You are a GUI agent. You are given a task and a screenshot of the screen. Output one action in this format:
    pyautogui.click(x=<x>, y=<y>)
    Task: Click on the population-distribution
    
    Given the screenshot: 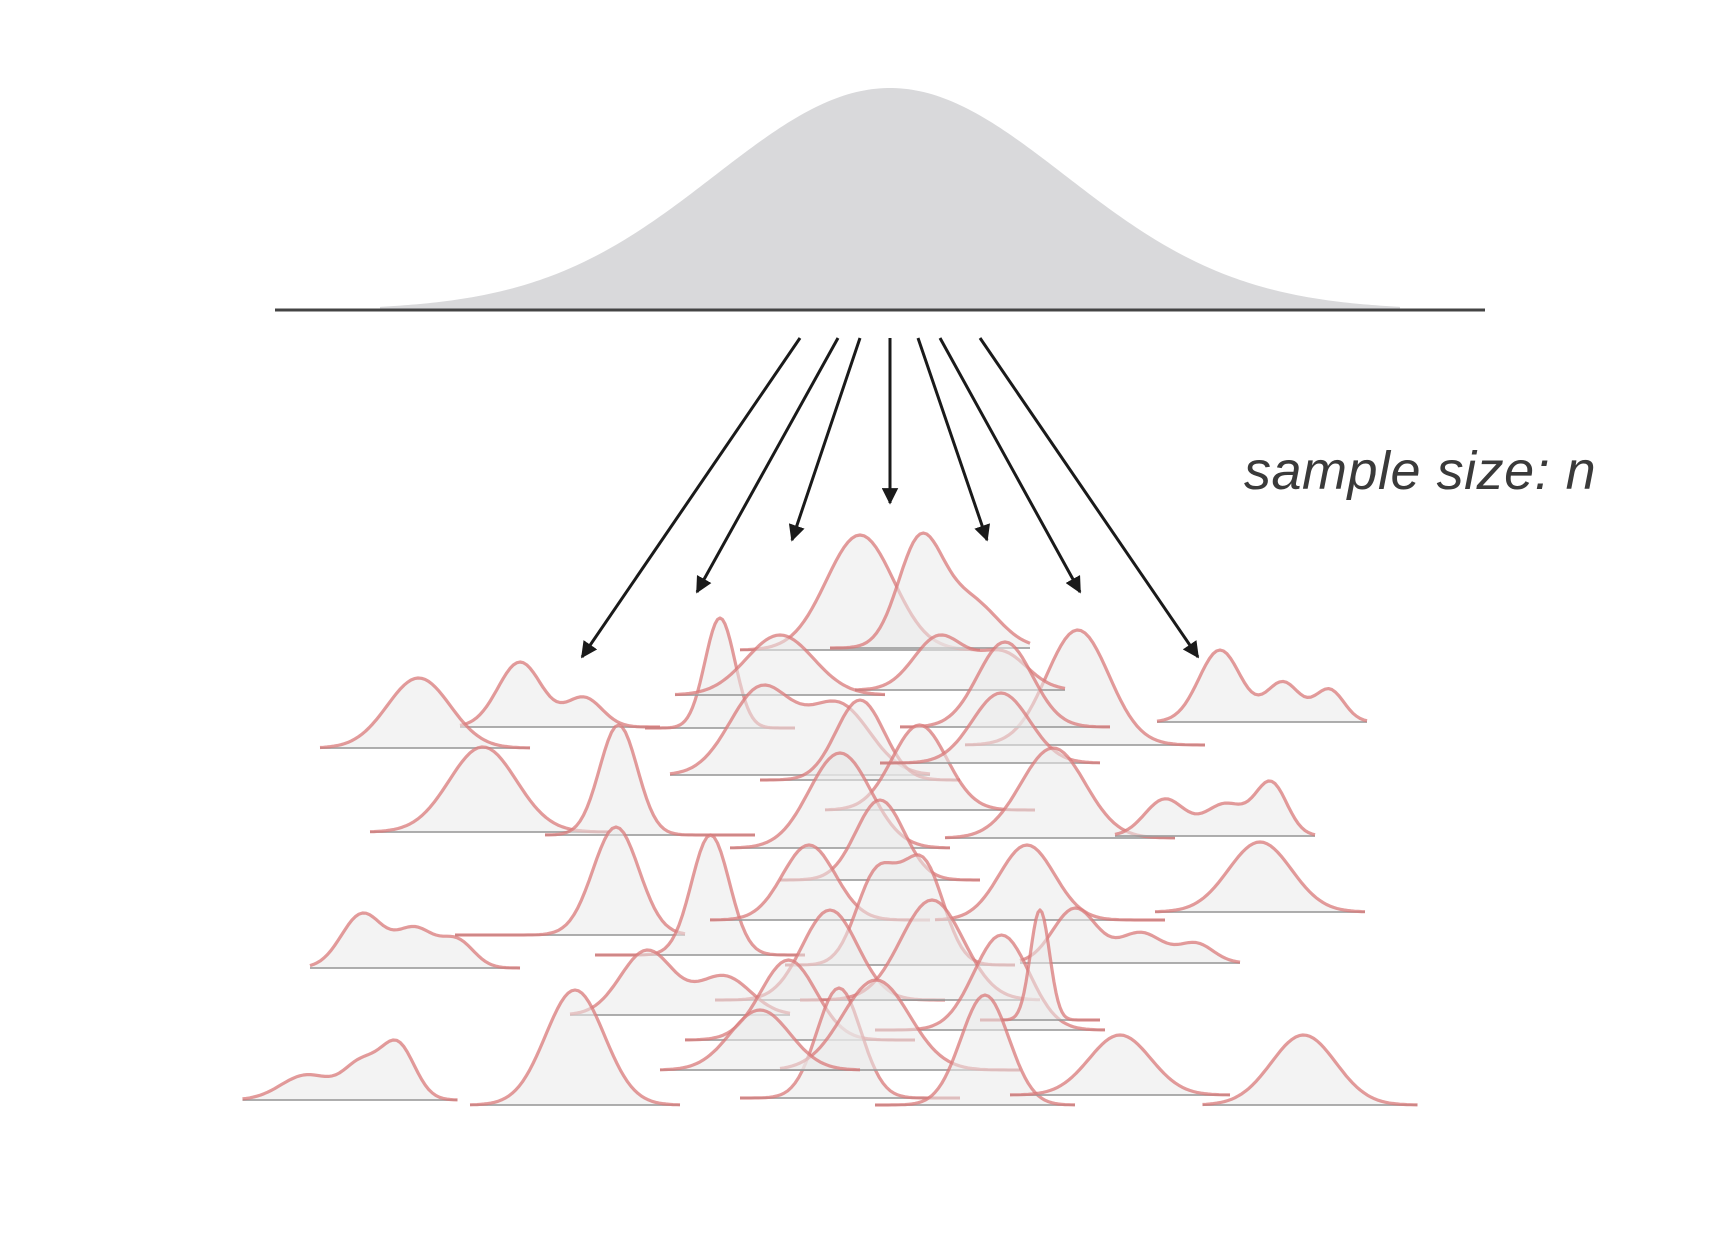 What is the action you would take?
    pyautogui.click(x=880, y=200)
    